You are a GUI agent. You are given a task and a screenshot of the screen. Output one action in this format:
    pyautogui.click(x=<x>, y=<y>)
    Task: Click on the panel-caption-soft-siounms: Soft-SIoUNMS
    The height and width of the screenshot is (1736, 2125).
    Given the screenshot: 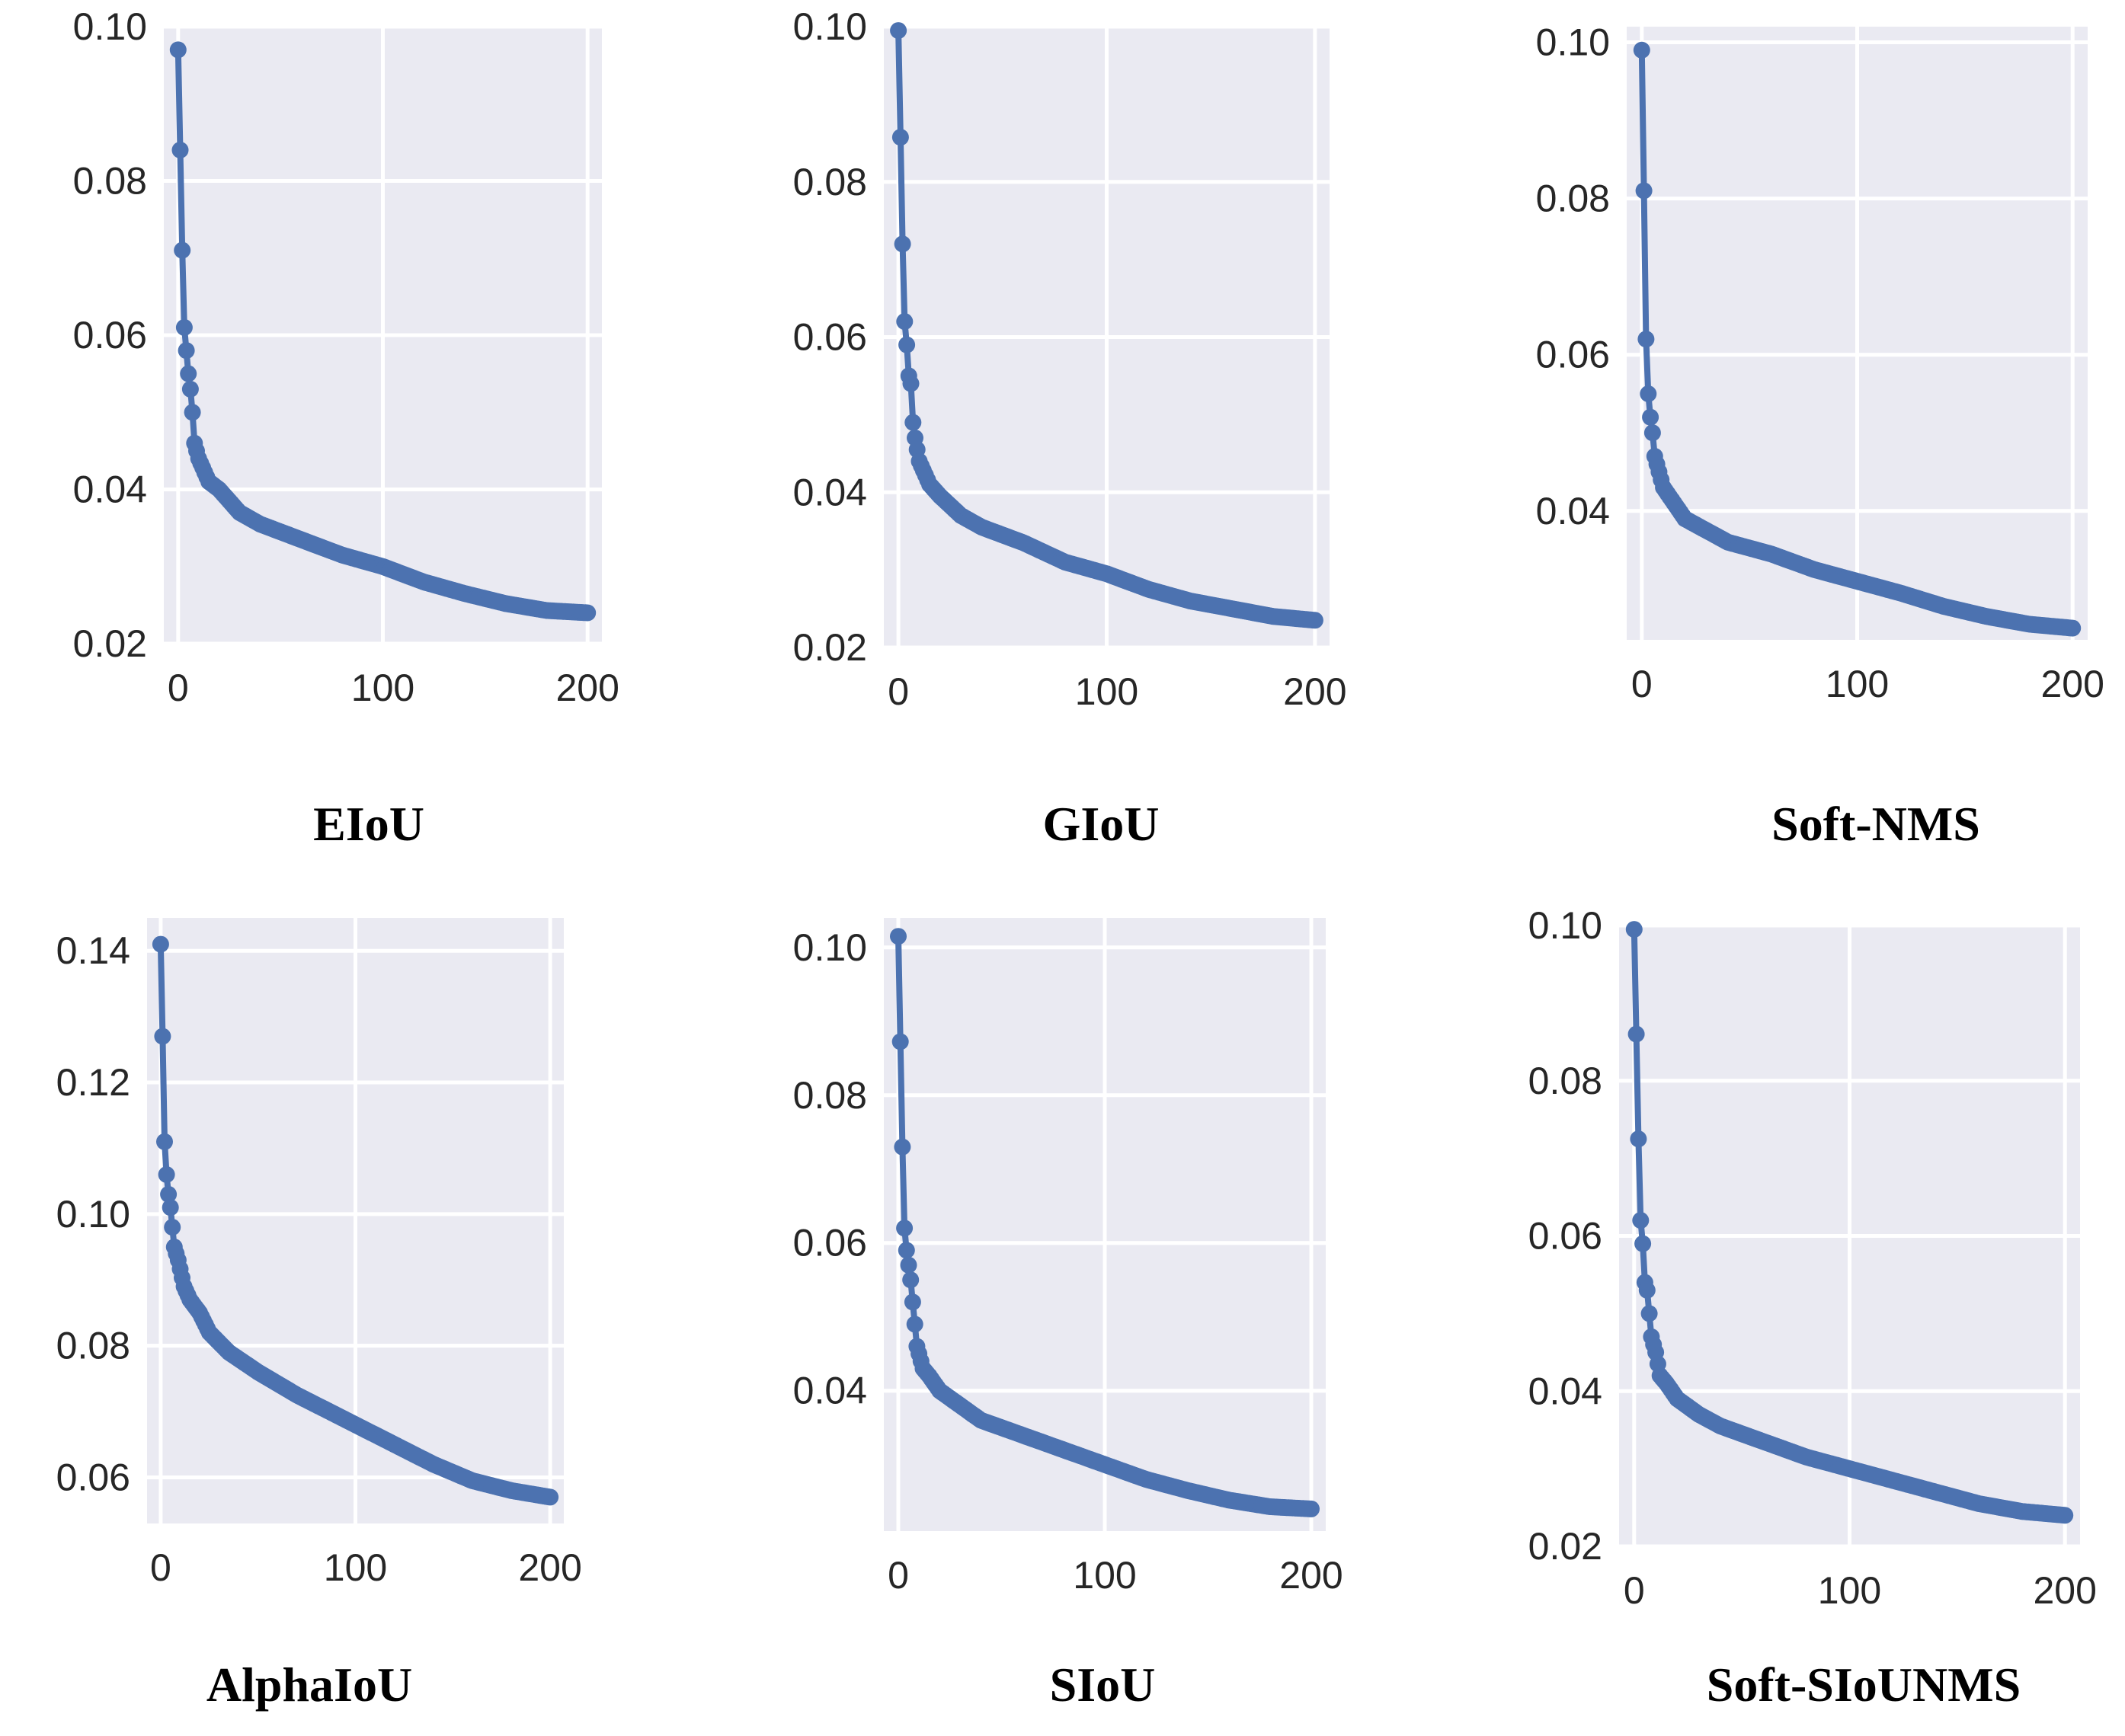 What is the action you would take?
    pyautogui.click(x=1864, y=1685)
    